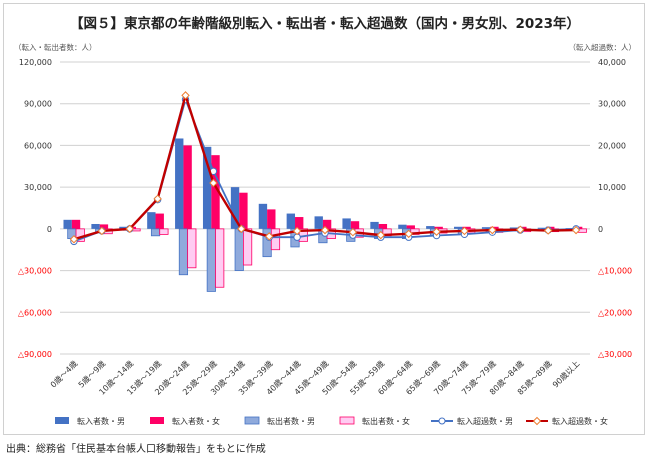 Image resolution: width=650 pixels, height=458 pixels. What do you see at coordinates (38, 145) in the screenshot?
I see `left-tick-label: 60,000` at bounding box center [38, 145].